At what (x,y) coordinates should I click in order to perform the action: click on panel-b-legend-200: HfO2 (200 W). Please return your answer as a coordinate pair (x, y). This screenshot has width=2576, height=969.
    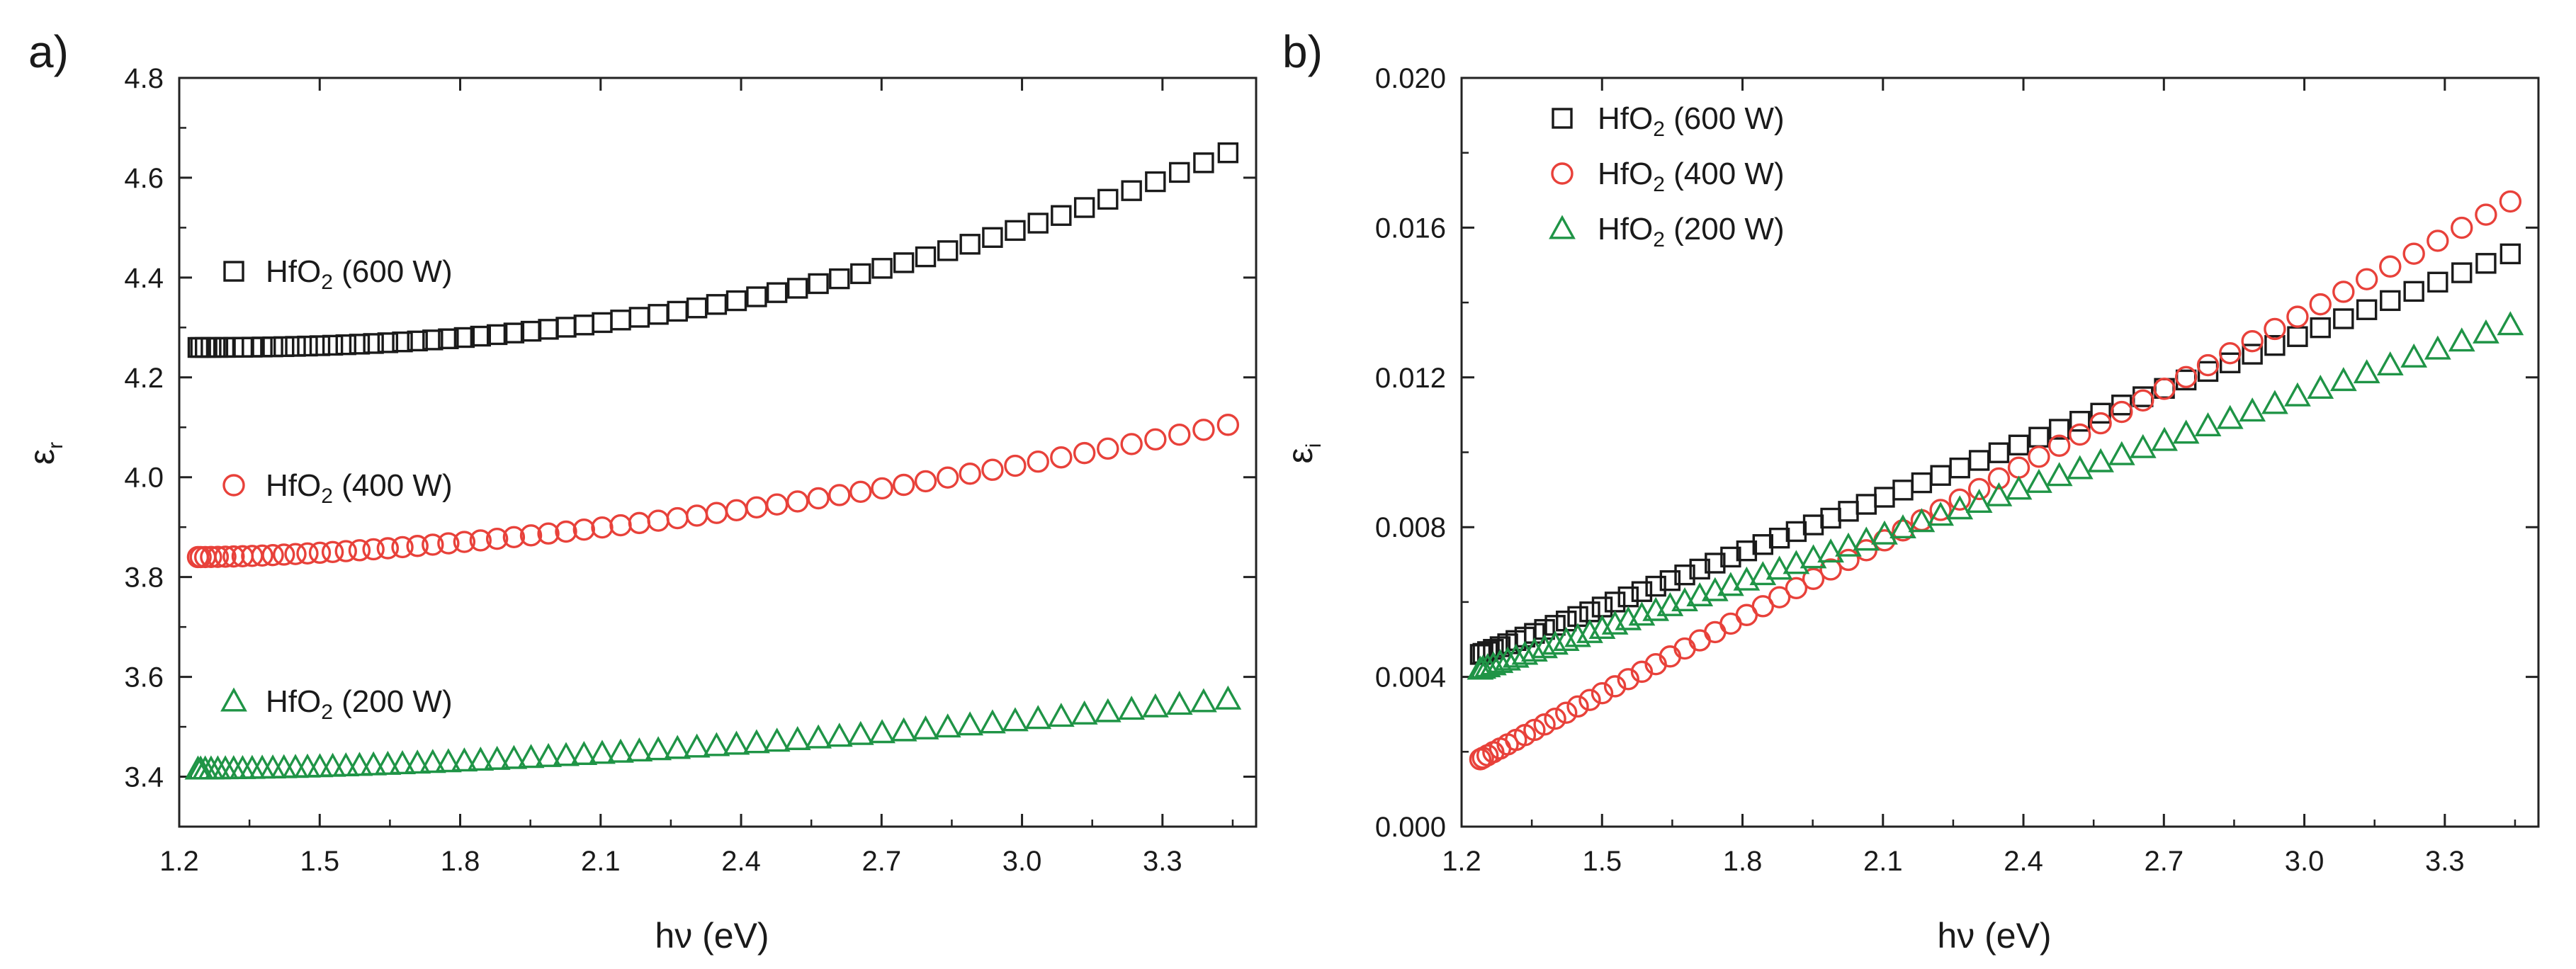
    Looking at the image, I should click on (1667, 232).